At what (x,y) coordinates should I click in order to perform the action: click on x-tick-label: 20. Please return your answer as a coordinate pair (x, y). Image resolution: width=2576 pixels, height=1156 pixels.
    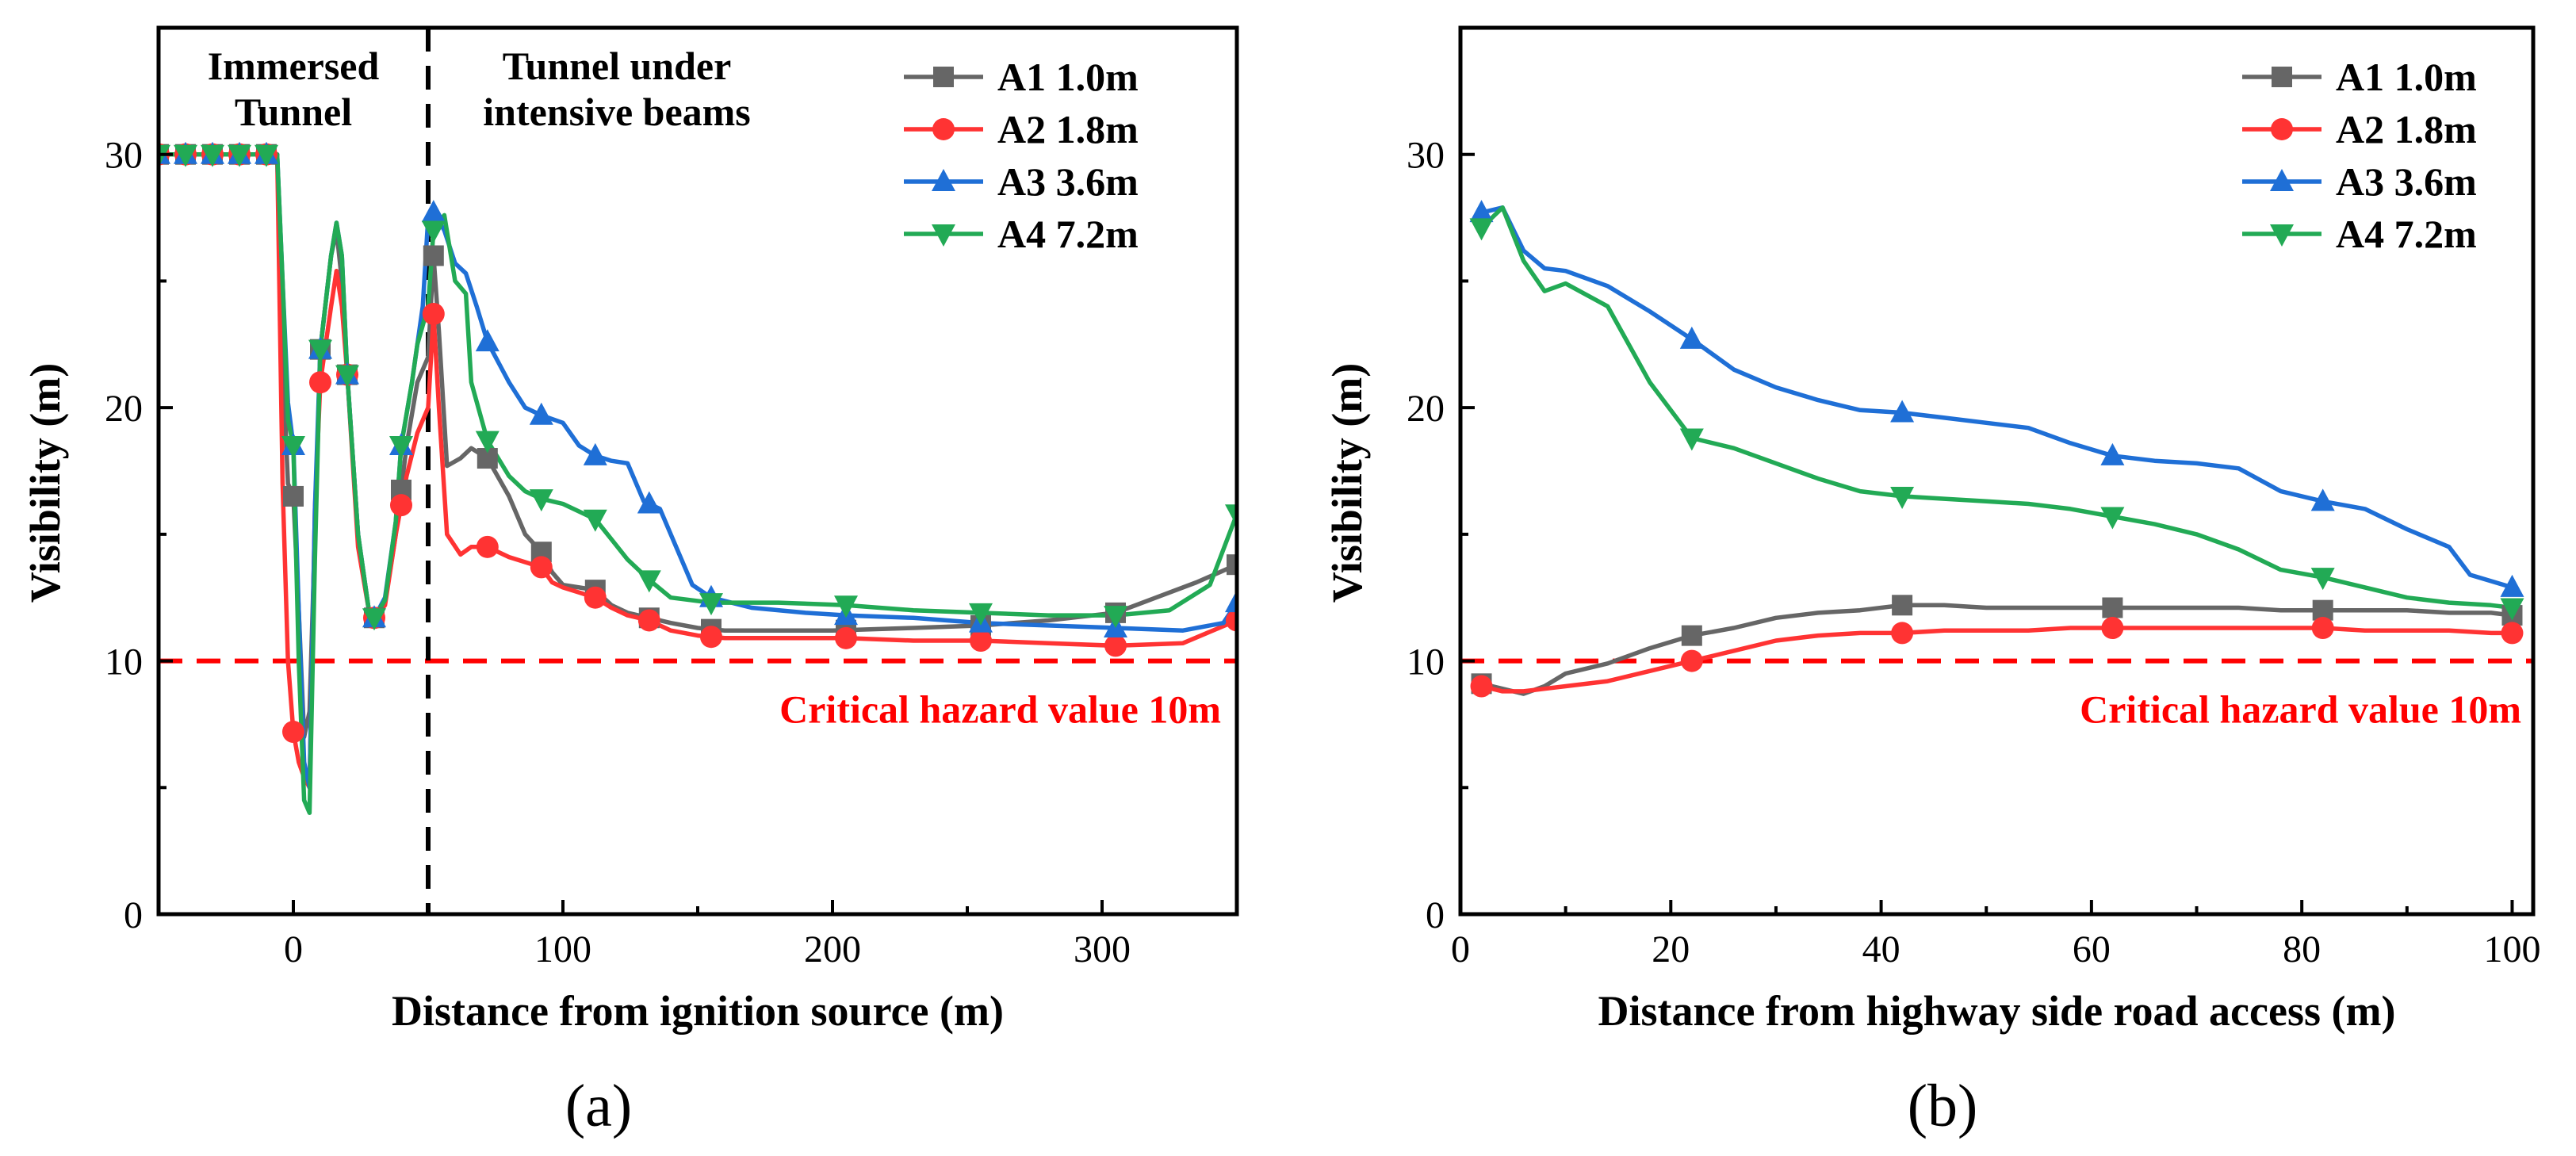
    Looking at the image, I should click on (1671, 949).